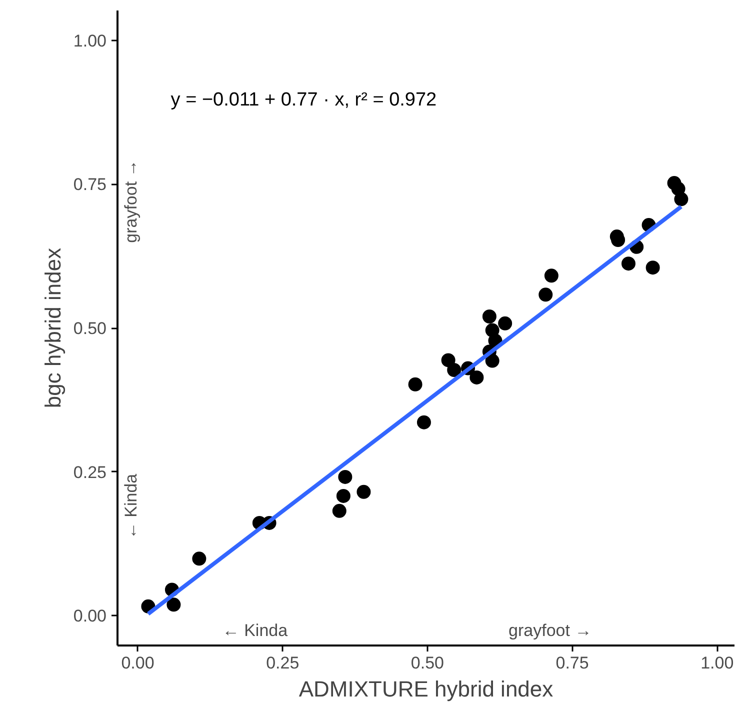  I want to click on x-tick-label: 0.50, so click(427, 663).